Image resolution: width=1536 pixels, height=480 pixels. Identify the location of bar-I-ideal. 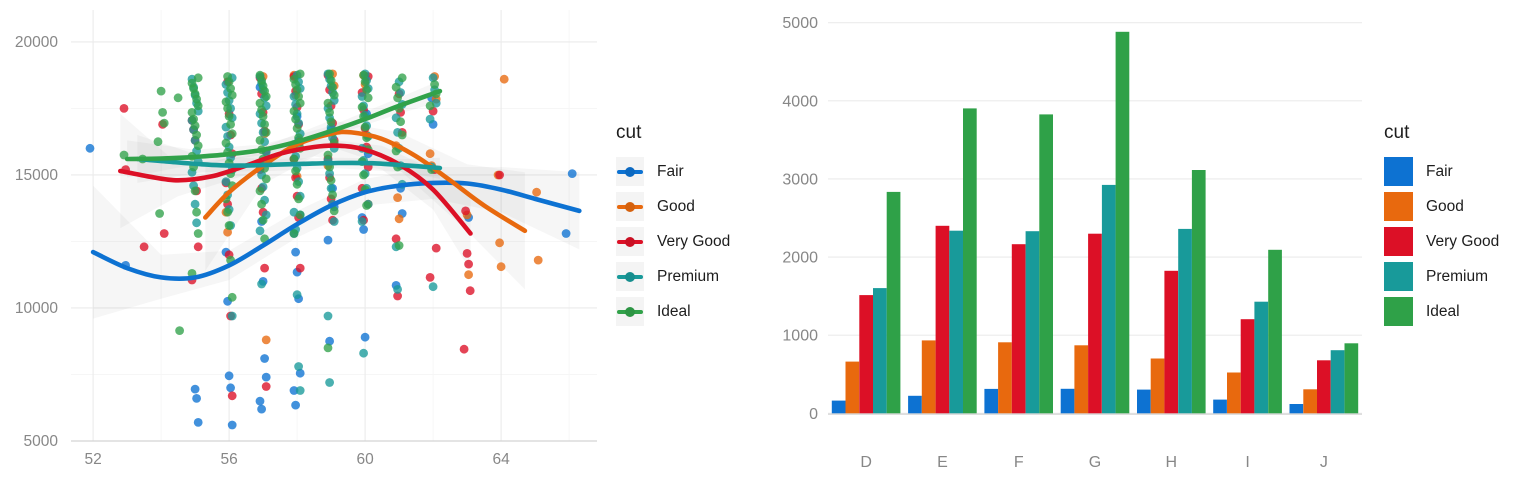
(1275, 331).